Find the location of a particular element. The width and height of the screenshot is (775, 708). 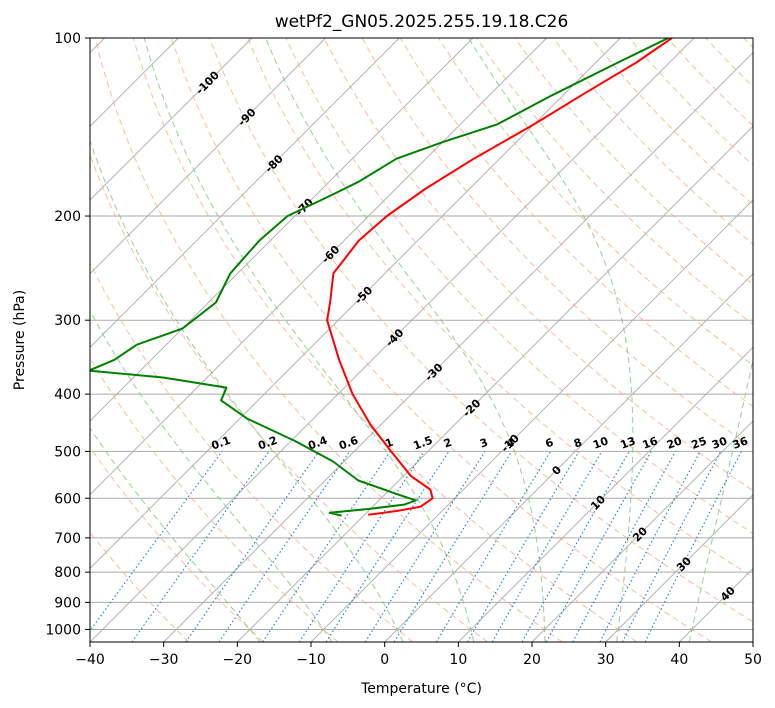

y-tick-label: 300 is located at coordinates (67, 321).